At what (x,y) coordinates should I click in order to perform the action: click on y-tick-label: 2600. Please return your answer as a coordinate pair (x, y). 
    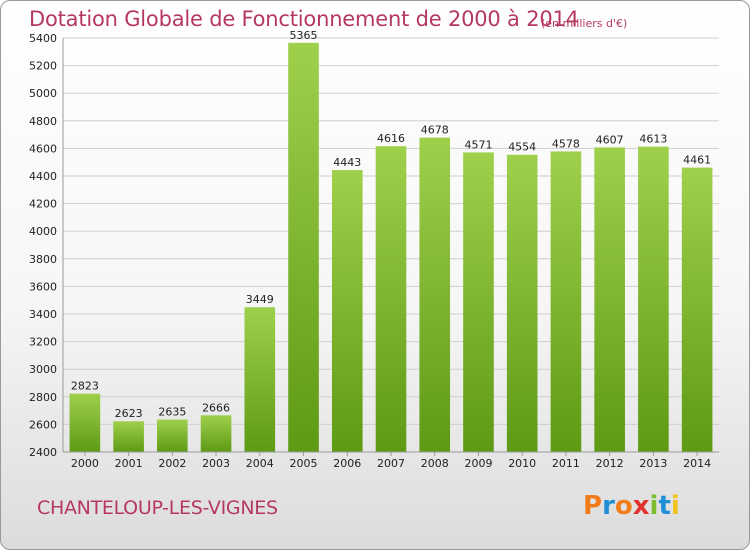
    Looking at the image, I should click on (43, 424).